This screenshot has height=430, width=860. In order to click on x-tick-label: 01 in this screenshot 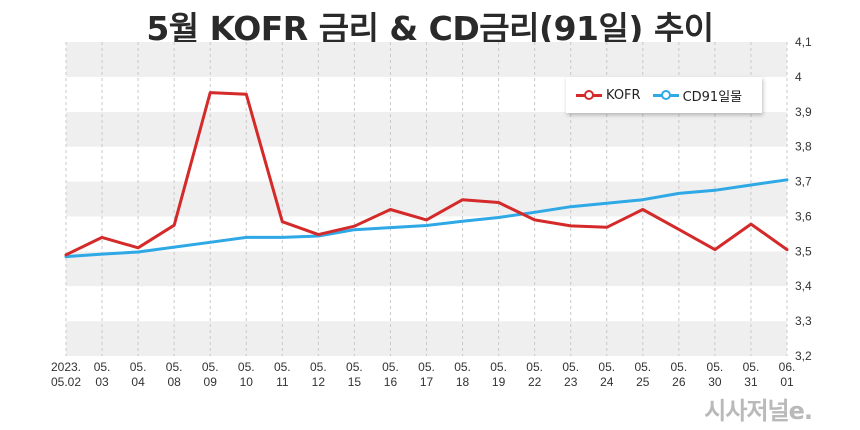, I will do `click(787, 382)`.